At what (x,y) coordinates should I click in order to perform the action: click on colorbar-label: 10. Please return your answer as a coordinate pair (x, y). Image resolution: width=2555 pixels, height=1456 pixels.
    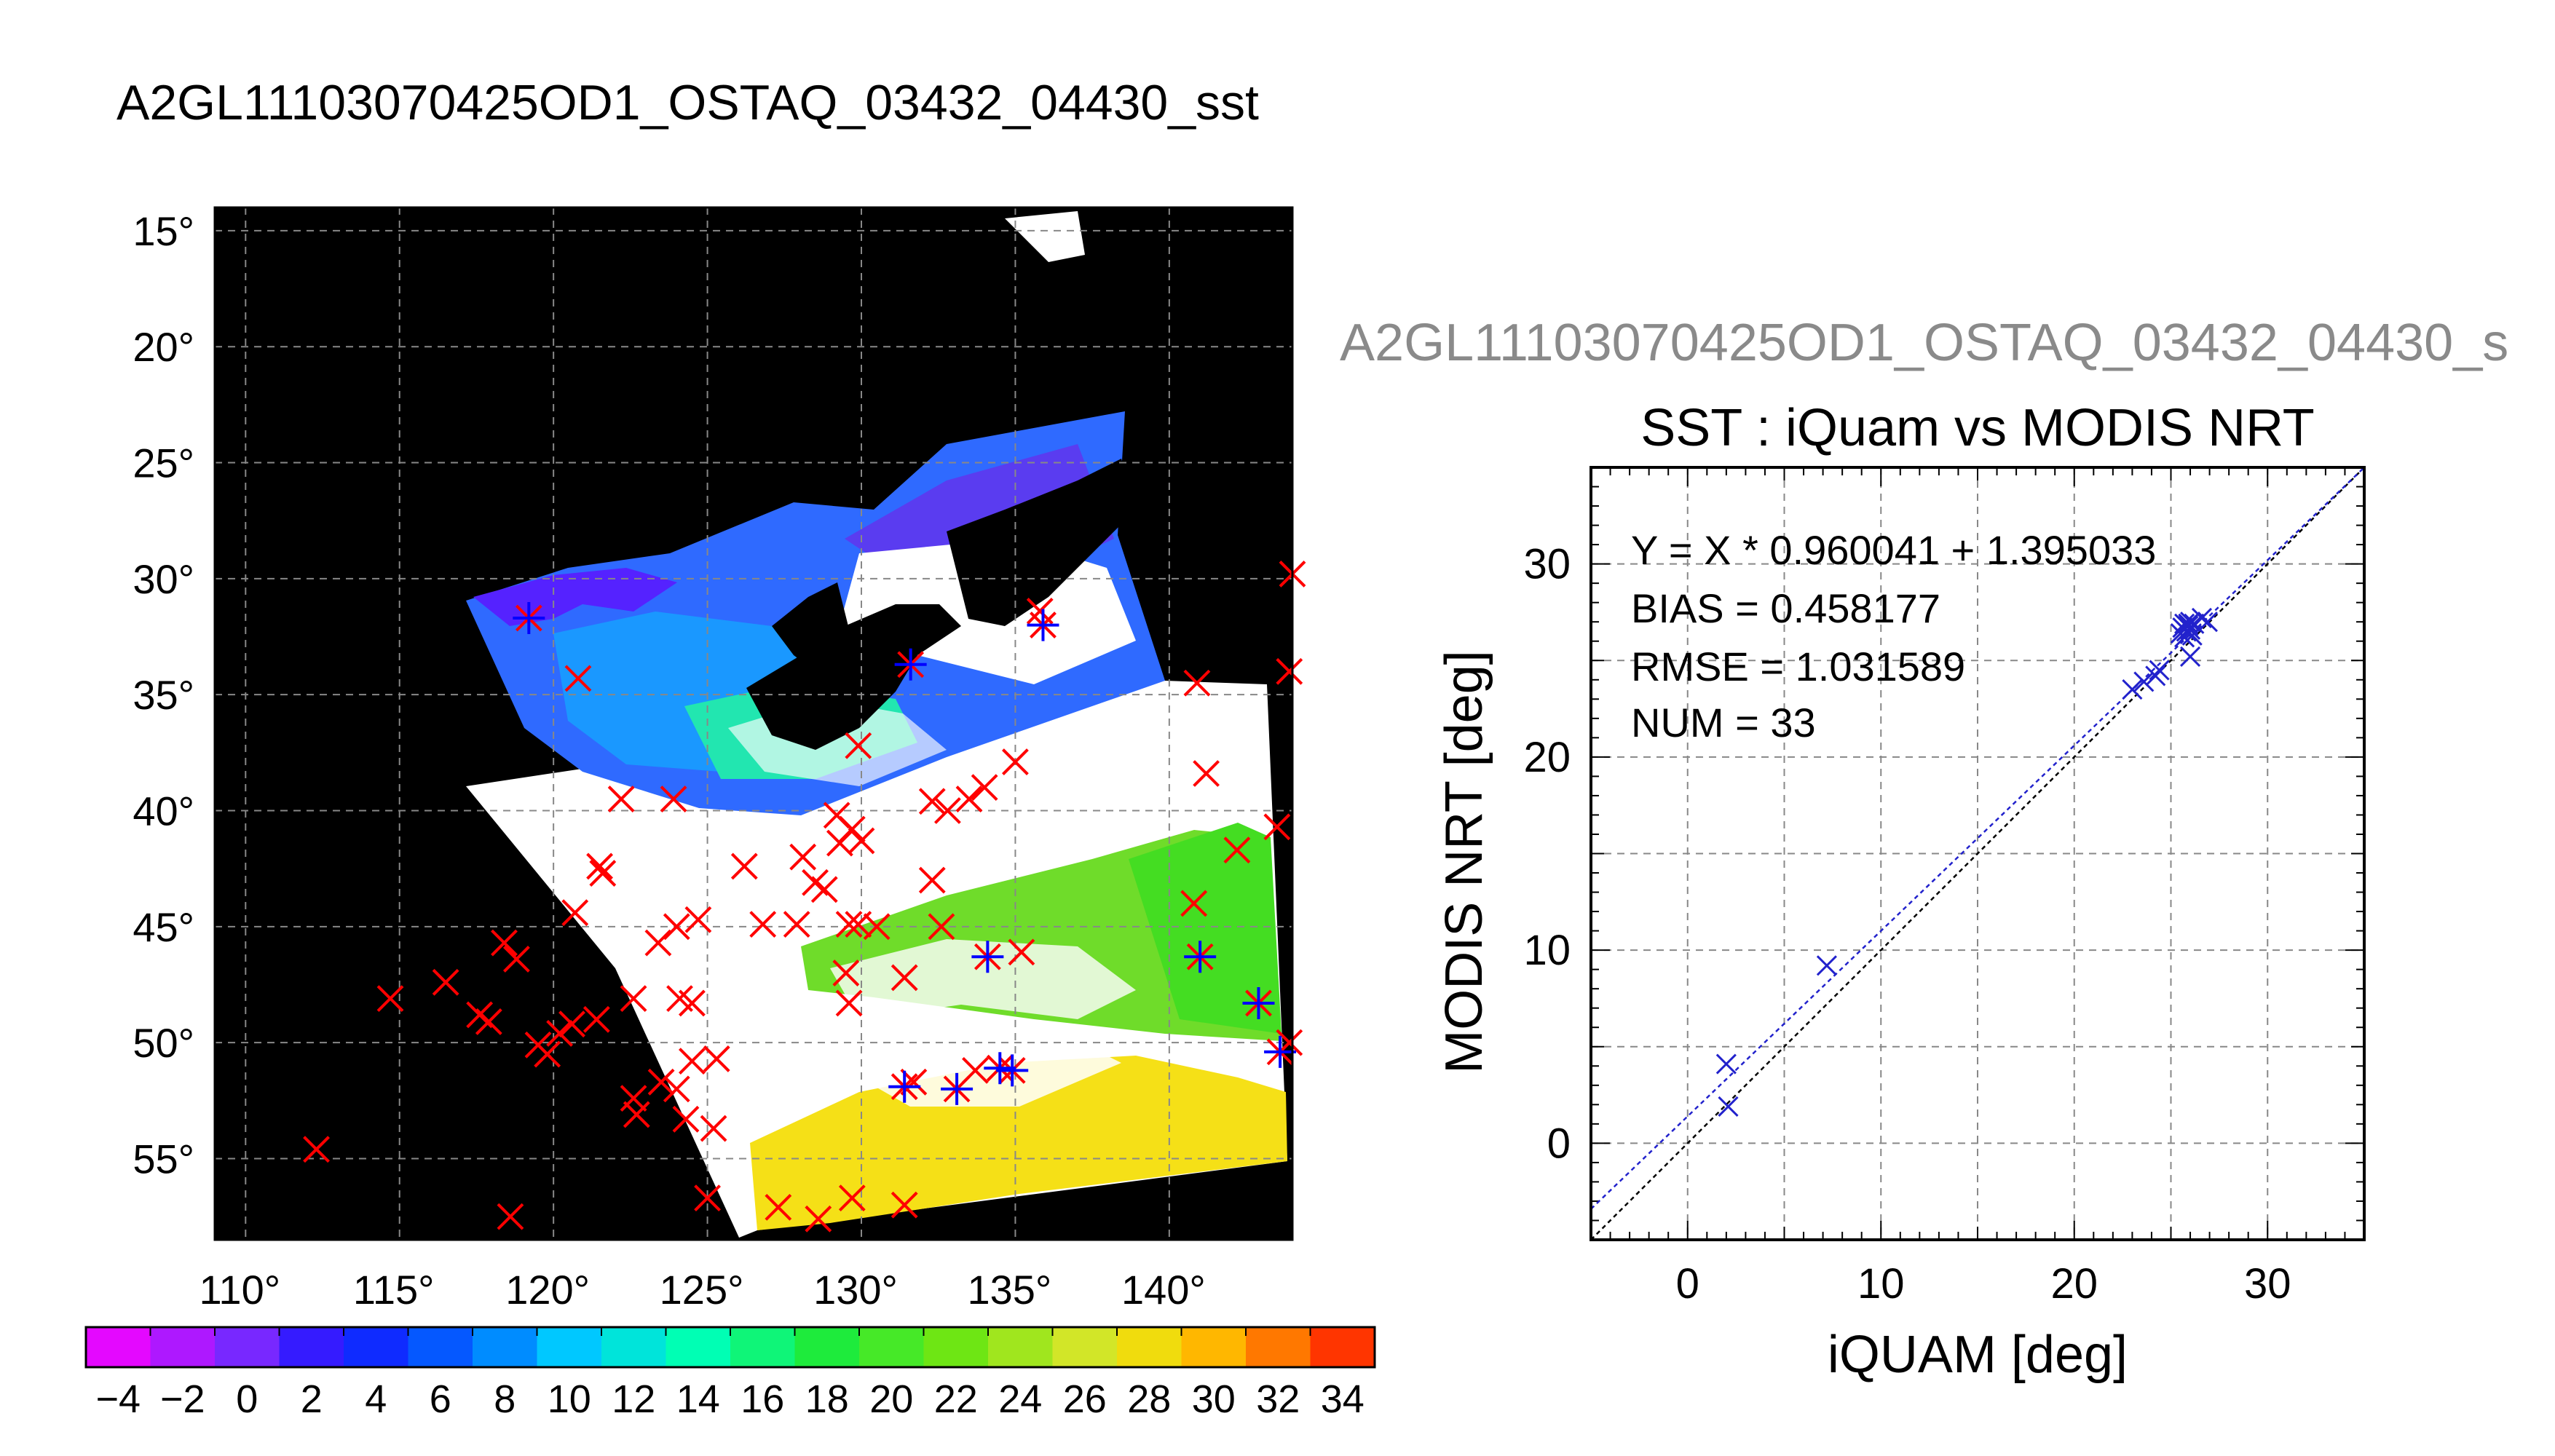
    Looking at the image, I should click on (569, 1399).